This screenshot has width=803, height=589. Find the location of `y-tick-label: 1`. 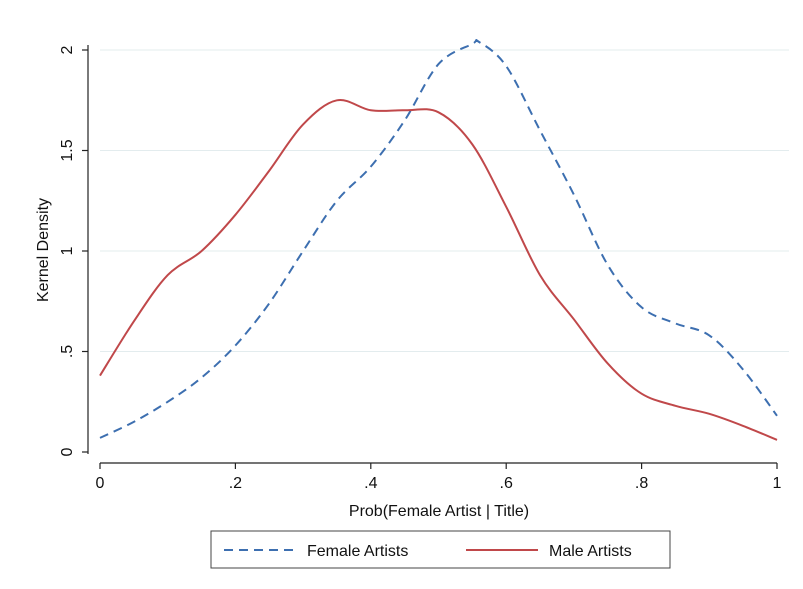

y-tick-label: 1 is located at coordinates (67, 250).